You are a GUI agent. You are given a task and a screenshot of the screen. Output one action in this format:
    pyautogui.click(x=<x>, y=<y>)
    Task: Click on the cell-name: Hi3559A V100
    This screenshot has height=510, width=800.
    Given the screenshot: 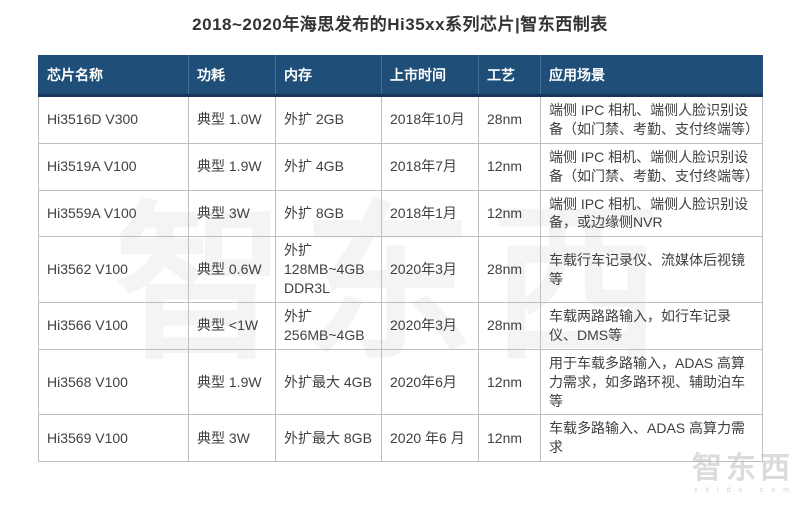 What is the action you would take?
    pyautogui.click(x=113, y=213)
    